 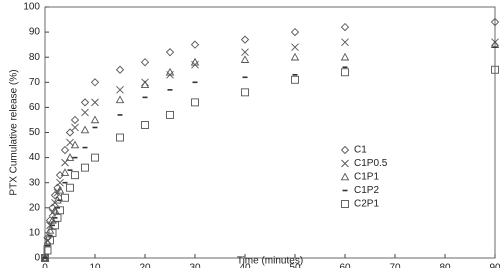 I want to click on legend-label: C2P1, so click(x=366, y=204).